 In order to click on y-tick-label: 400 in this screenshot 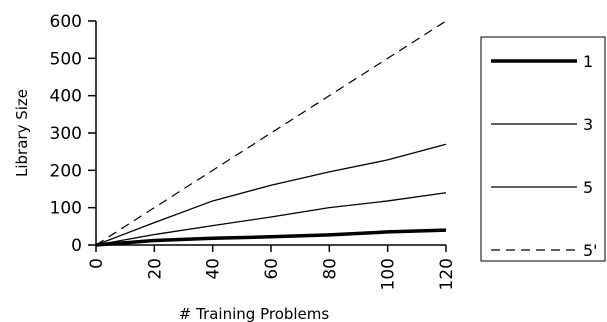, I will do `click(66, 97)`.